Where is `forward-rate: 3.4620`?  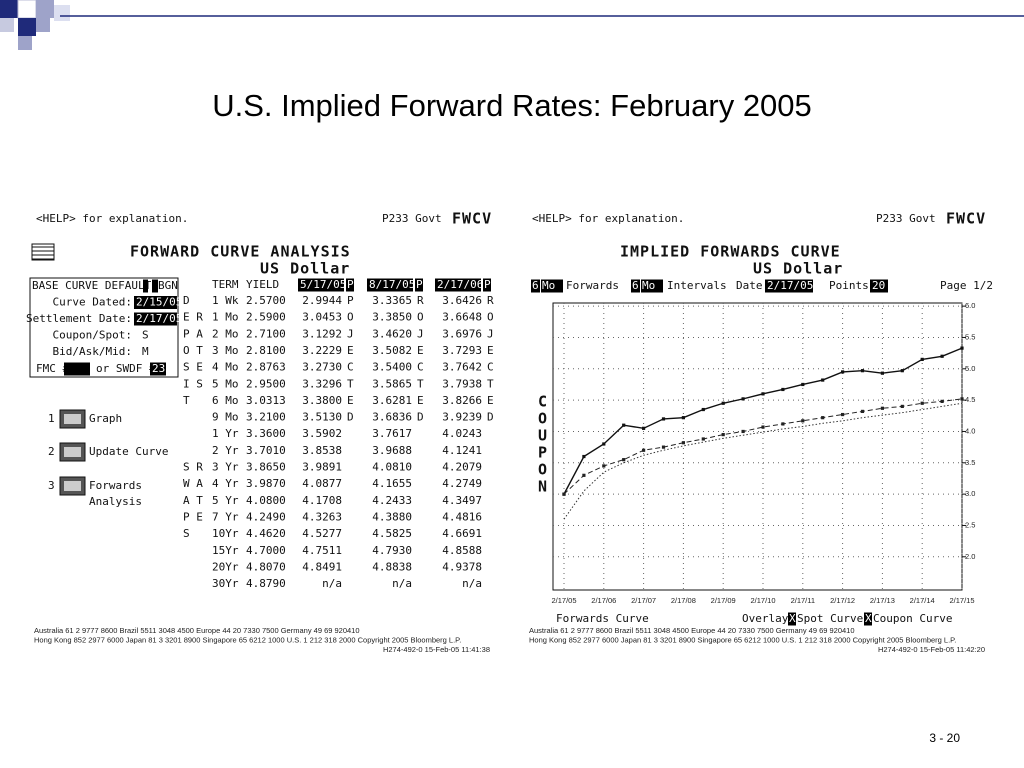
forward-rate: 3.4620 is located at coordinates (392, 333).